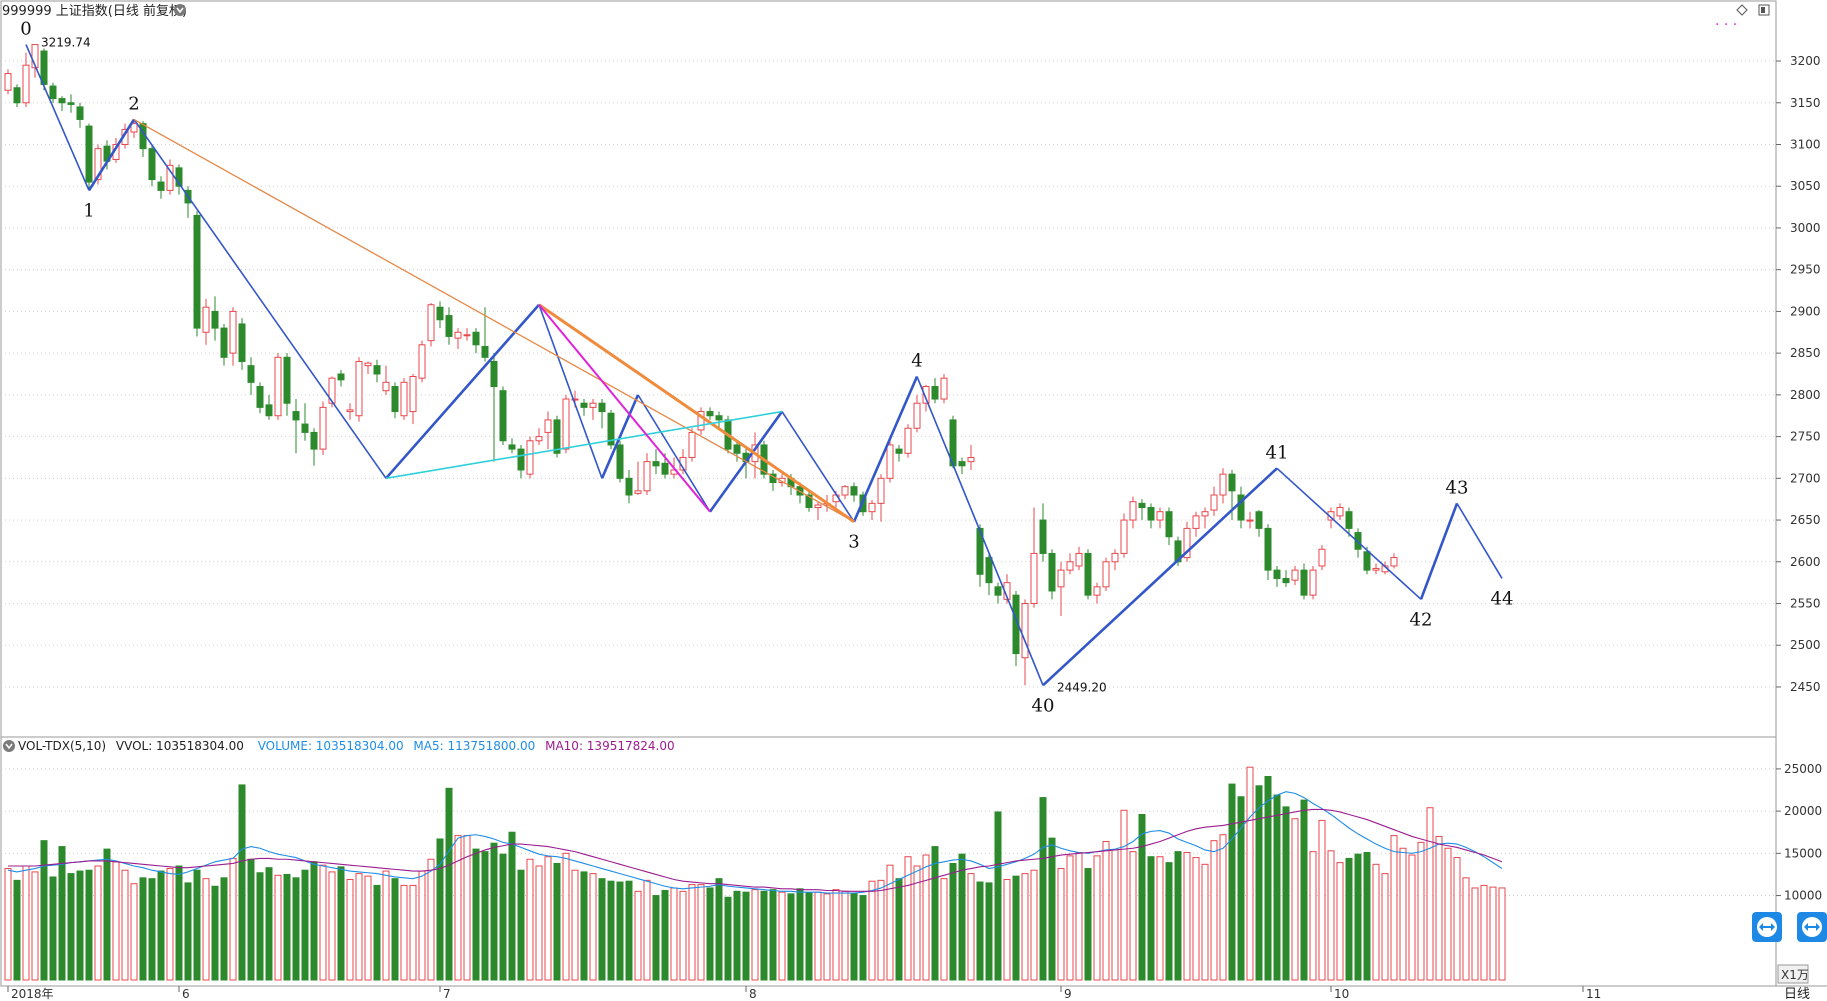 The width and height of the screenshot is (1827, 1001). What do you see at coordinates (1742, 10) in the screenshot?
I see `diamond-icon` at bounding box center [1742, 10].